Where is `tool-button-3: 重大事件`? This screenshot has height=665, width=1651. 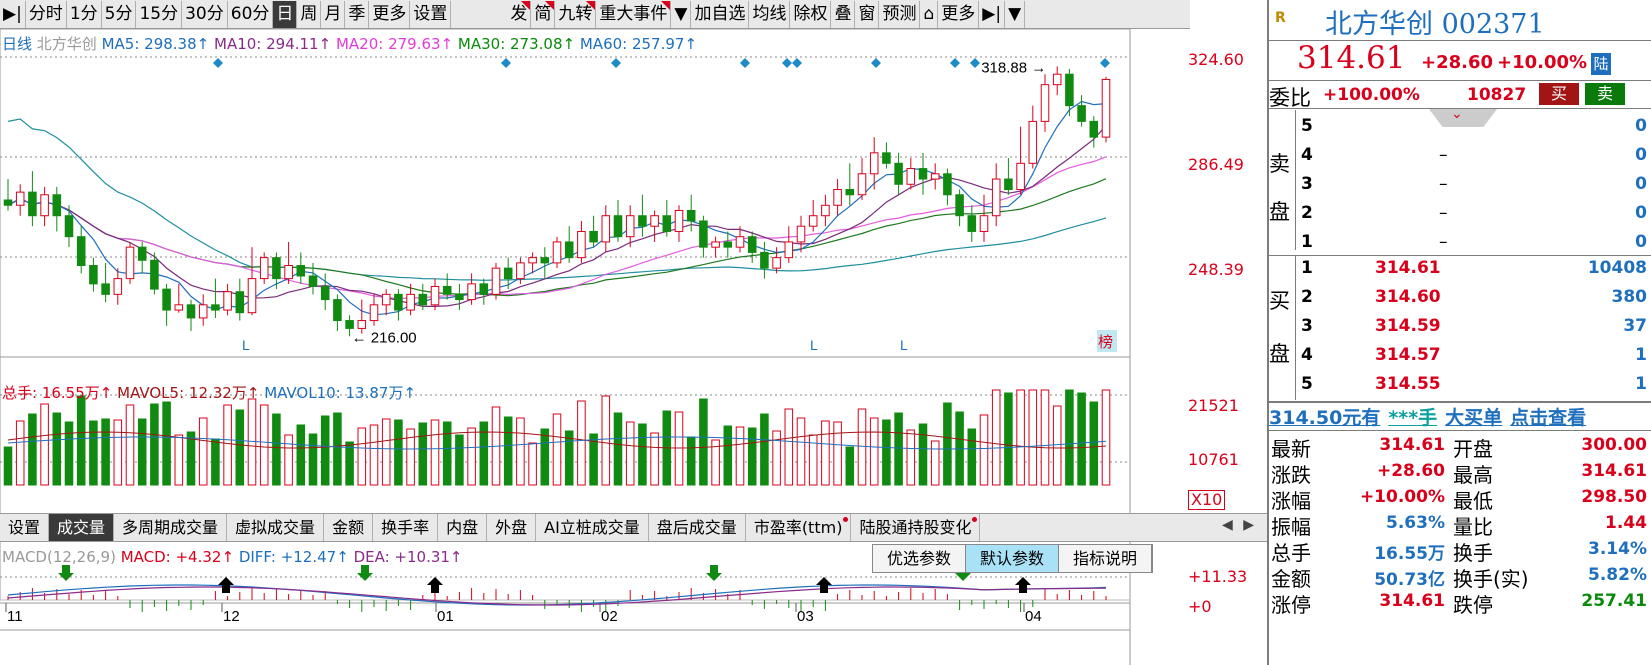 tool-button-3: 重大事件 is located at coordinates (634, 14).